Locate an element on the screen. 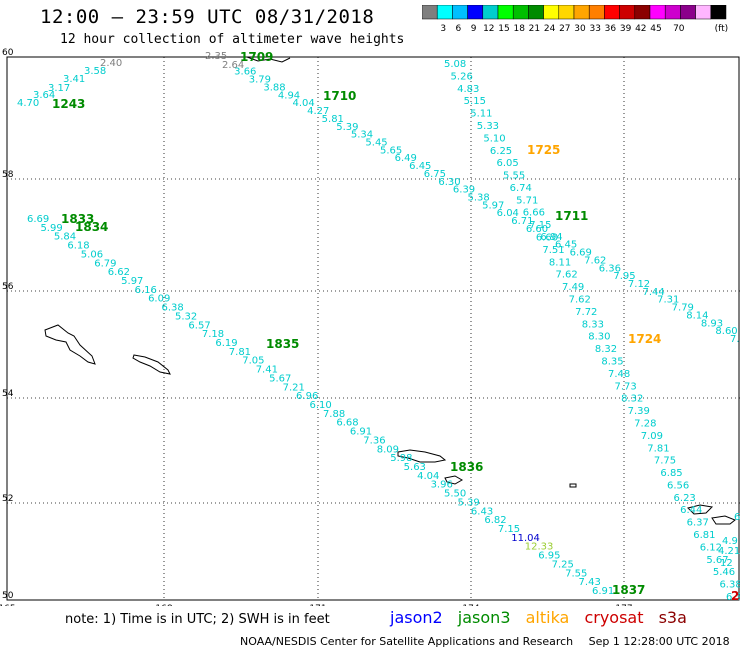 The height and width of the screenshot is (650, 740). swh-value-label: 6.96 is located at coordinates (307, 396).